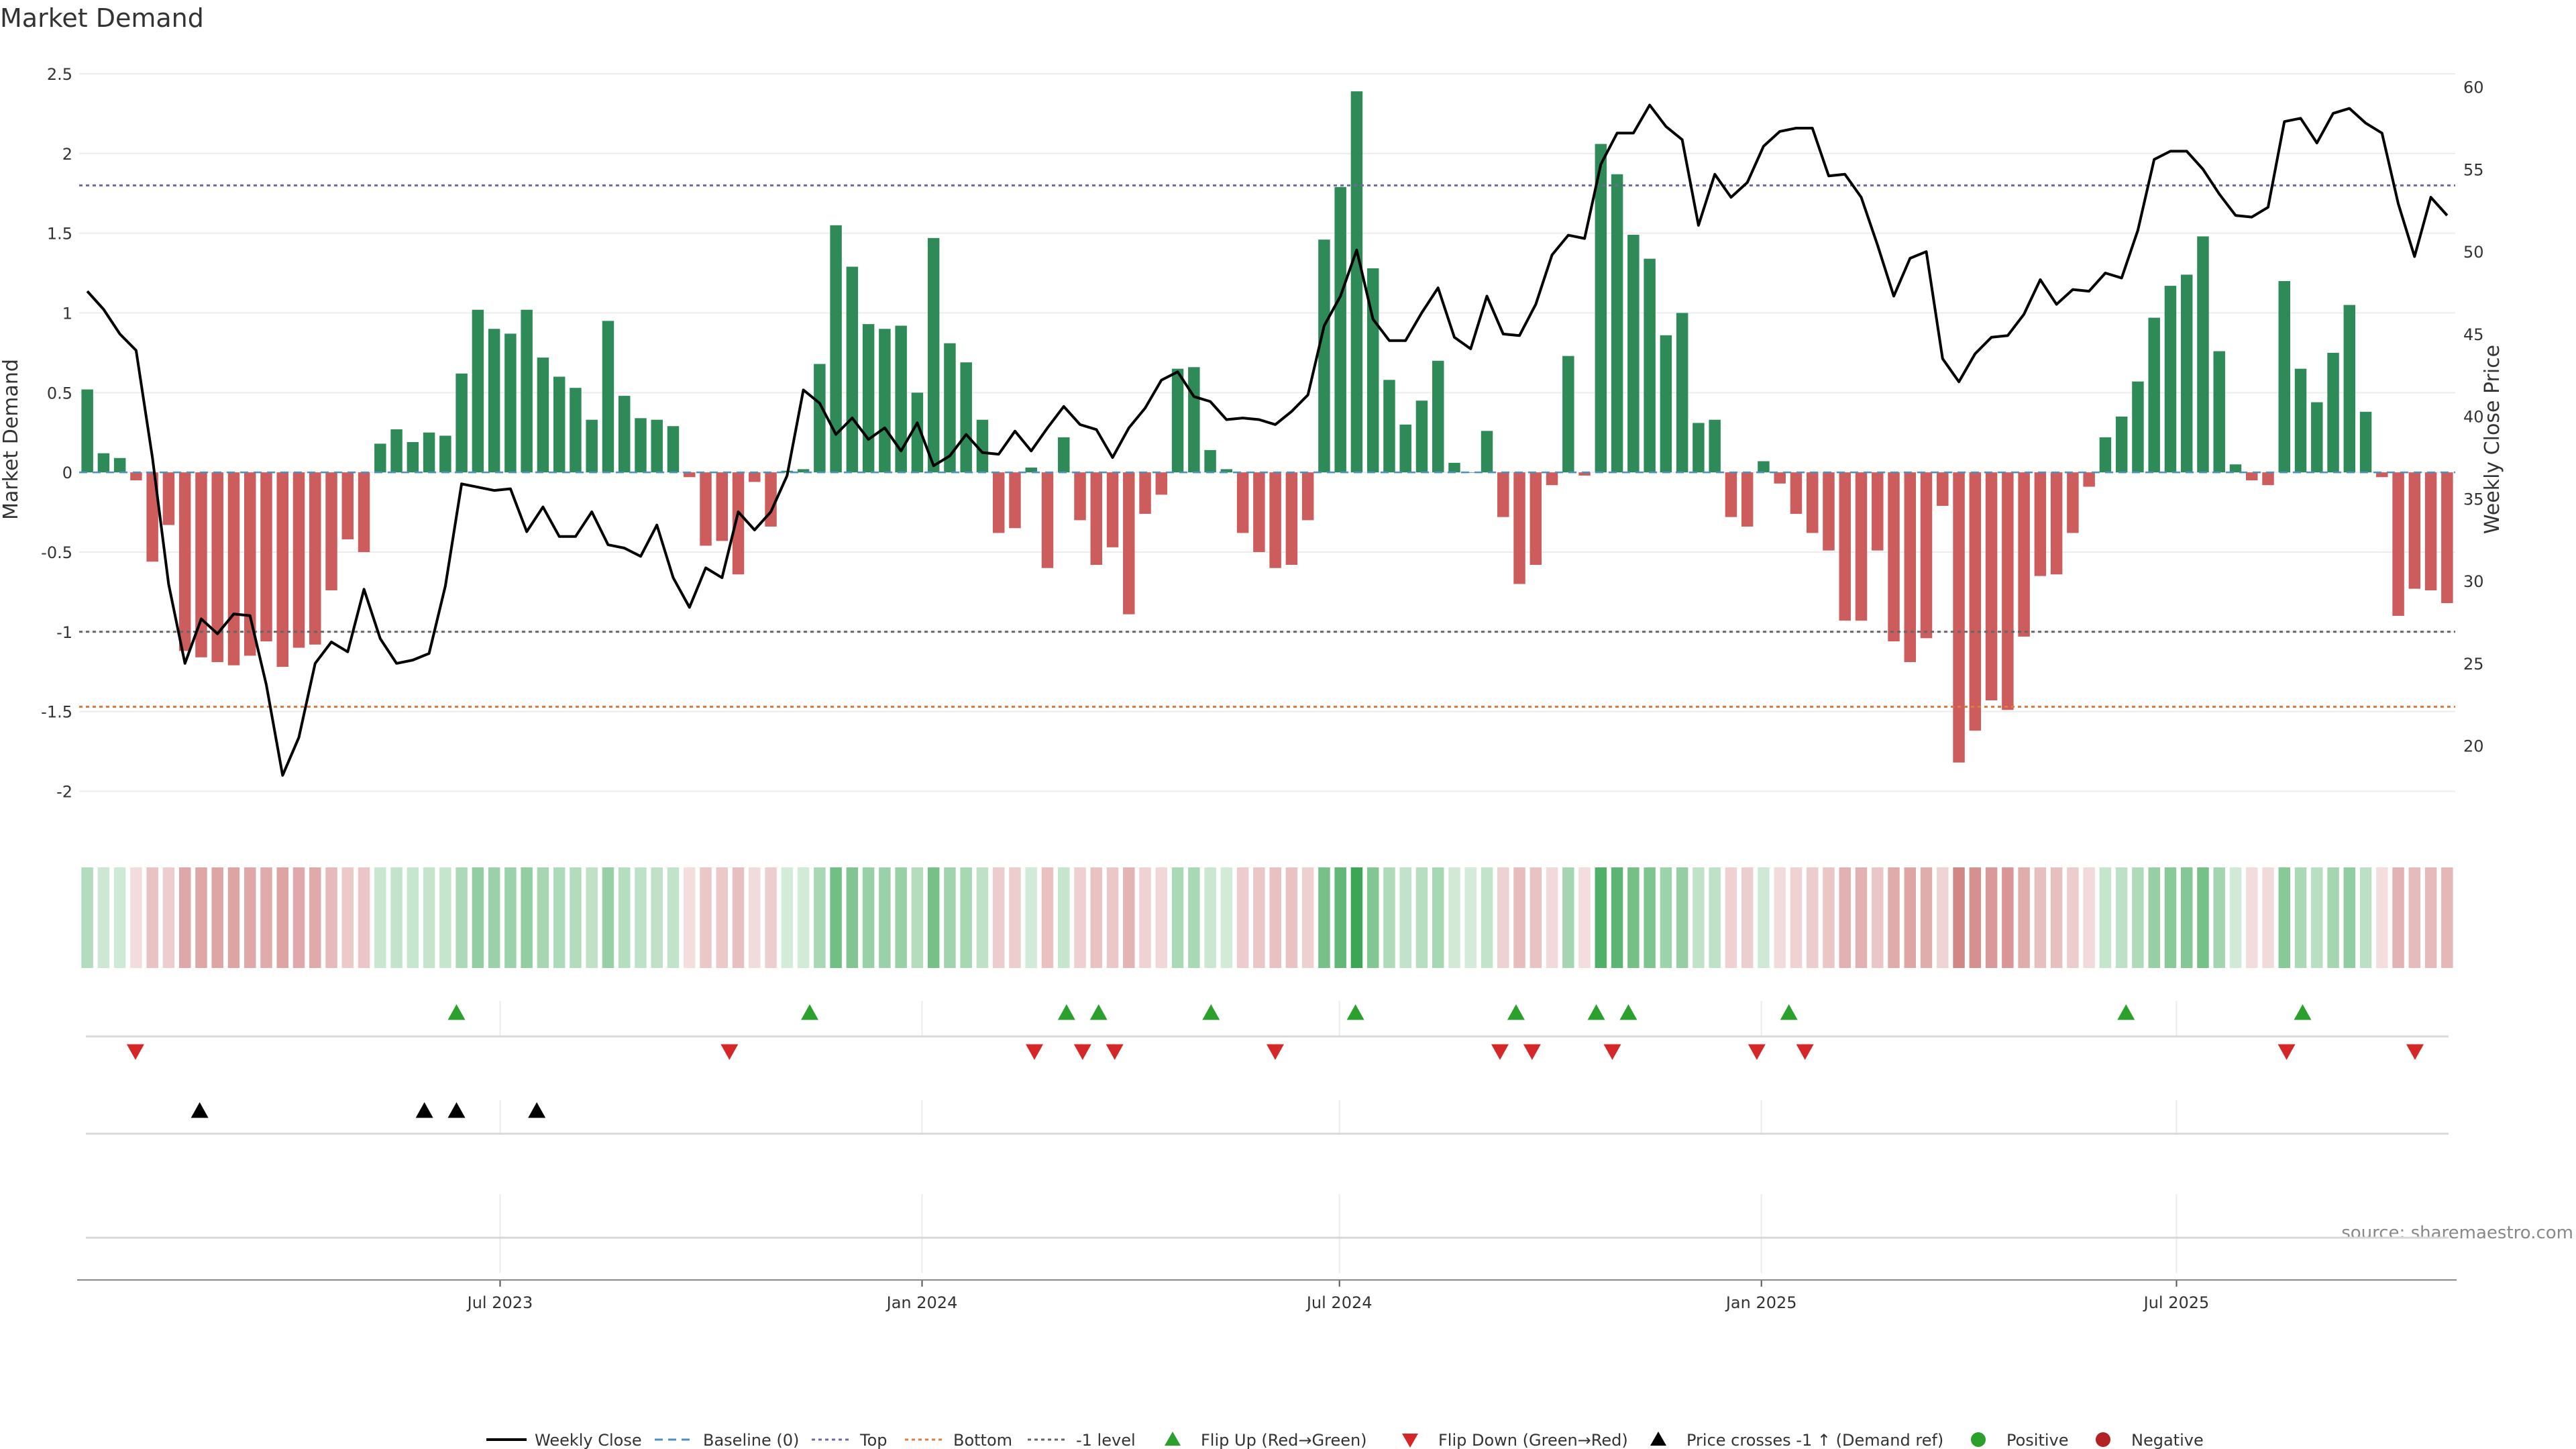  What do you see at coordinates (2457, 1233) in the screenshot?
I see `source-note: source: sharemaestro.com` at bounding box center [2457, 1233].